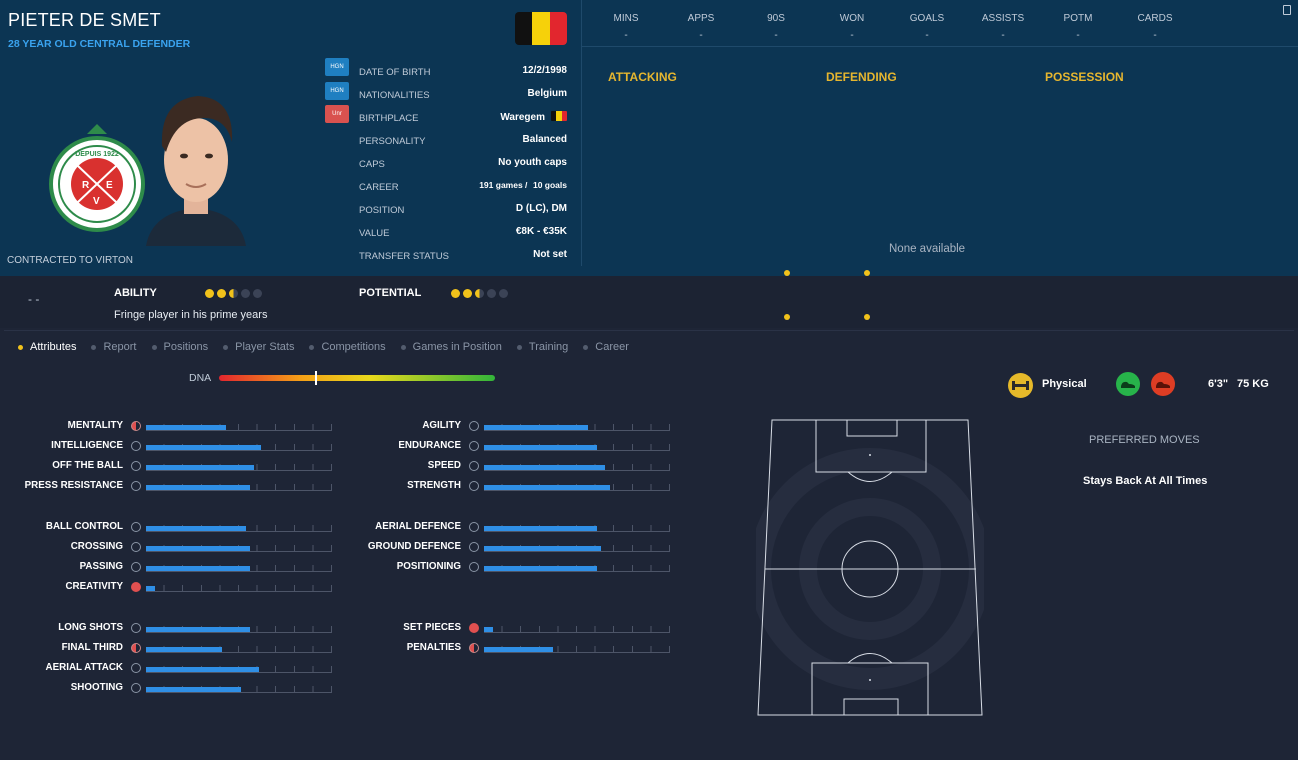 The width and height of the screenshot is (1298, 760). What do you see at coordinates (626, 18) in the screenshot?
I see `stat-header: MINS` at bounding box center [626, 18].